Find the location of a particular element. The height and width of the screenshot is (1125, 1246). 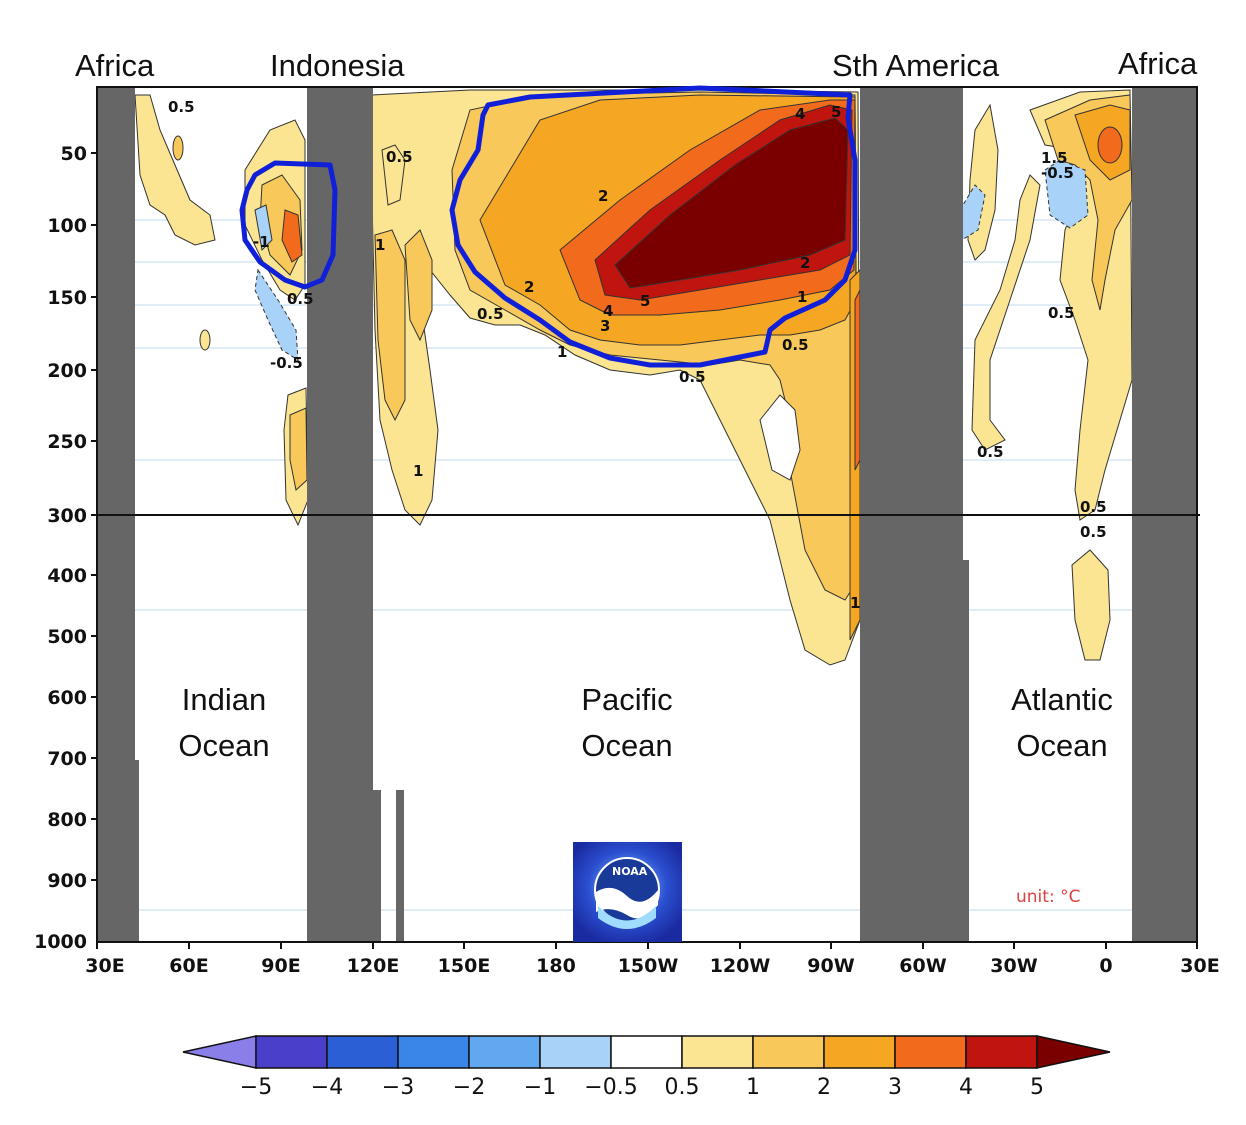

noaa-logo: NOAA is located at coordinates (627, 892).